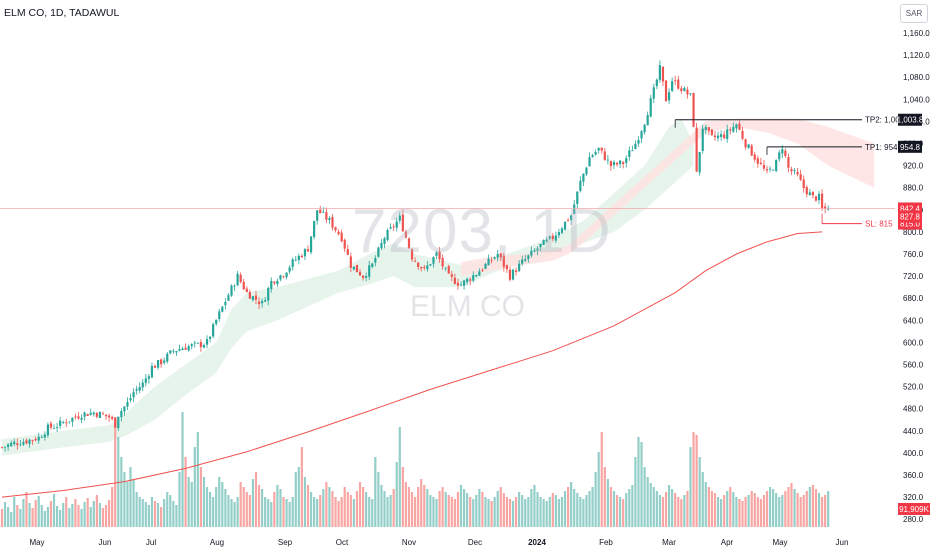 The height and width of the screenshot is (550, 932). What do you see at coordinates (881, 147) in the screenshot?
I see `tp1-label: TP1: 954` at bounding box center [881, 147].